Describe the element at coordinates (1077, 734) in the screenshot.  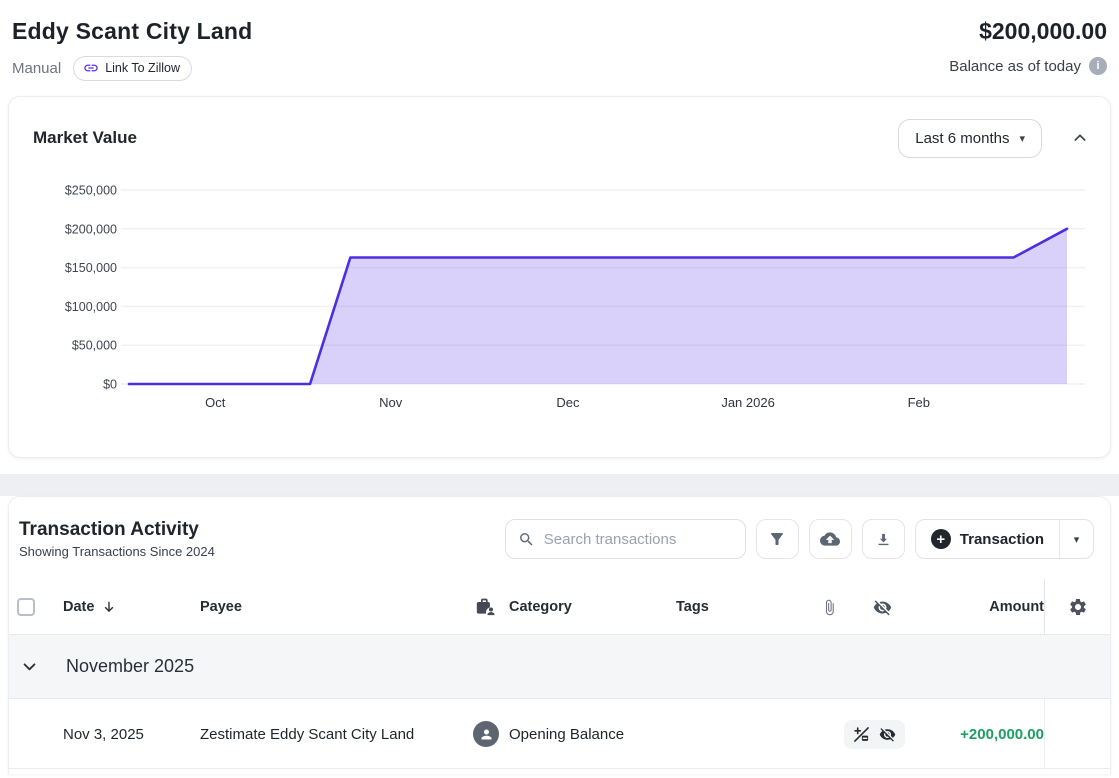
I see `row-settings-cell` at that location.